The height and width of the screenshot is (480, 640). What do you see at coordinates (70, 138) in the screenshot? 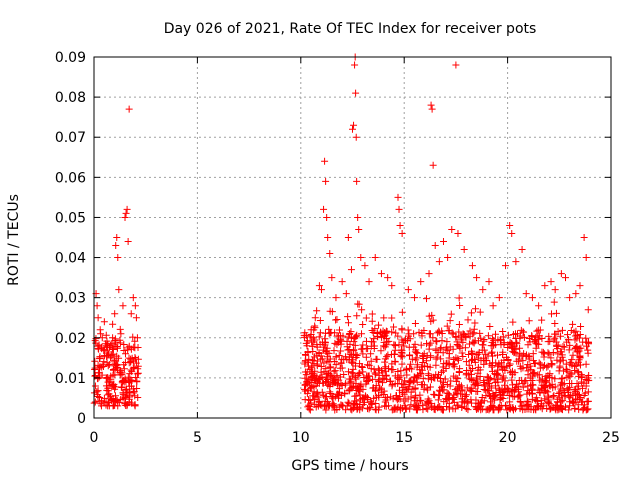
I see `y-tick-label: 0.07` at bounding box center [70, 138].